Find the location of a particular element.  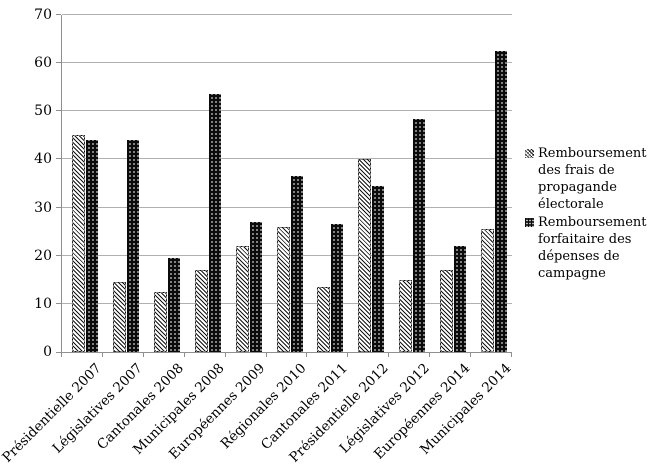

y-axis-tick-label: 10 is located at coordinates (43, 303).